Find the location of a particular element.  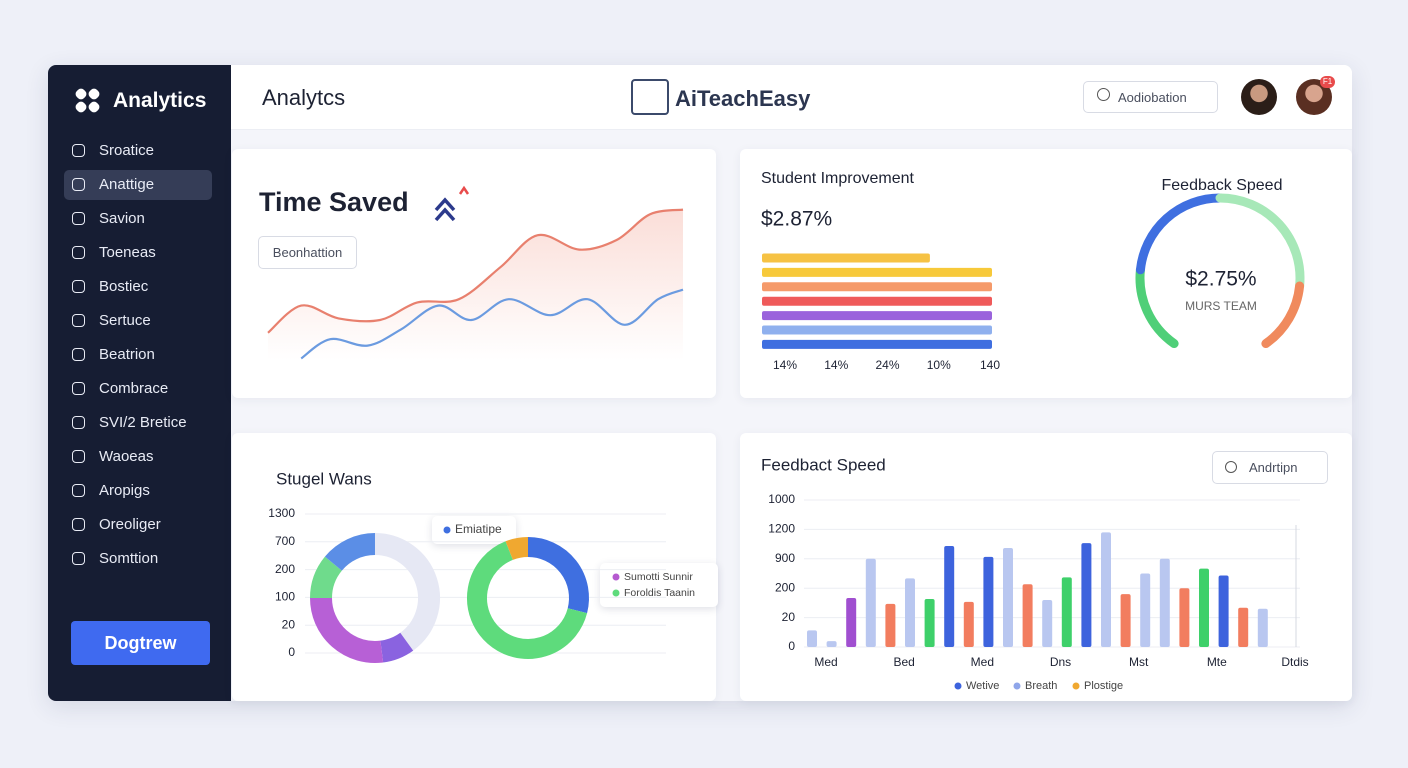

nav-item: Somttion is located at coordinates (138, 559).